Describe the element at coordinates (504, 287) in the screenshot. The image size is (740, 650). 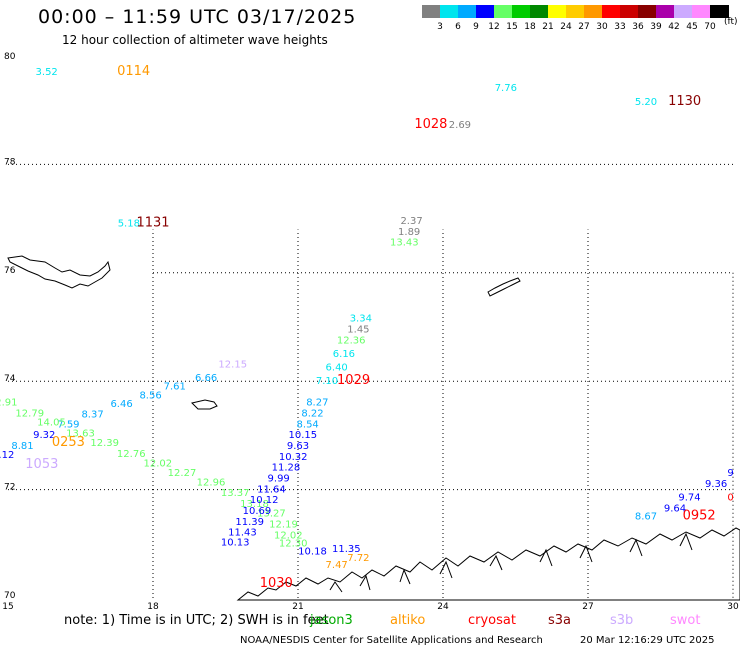
I see `kong-karls-land` at that location.